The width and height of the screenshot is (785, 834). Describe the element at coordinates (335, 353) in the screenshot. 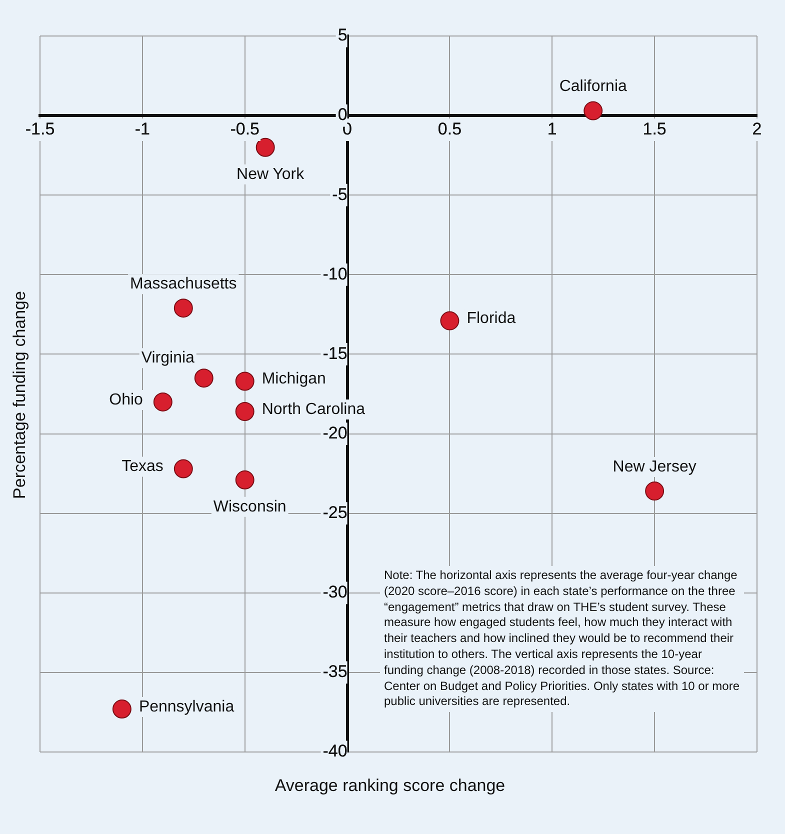

I see `y-tick-label: -15` at that location.